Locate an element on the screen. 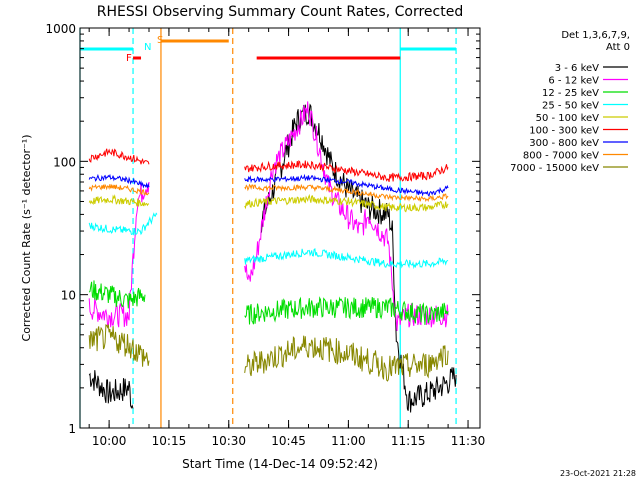 This screenshot has height=480, width=640. annotation-label-F: F is located at coordinates (129, 58).